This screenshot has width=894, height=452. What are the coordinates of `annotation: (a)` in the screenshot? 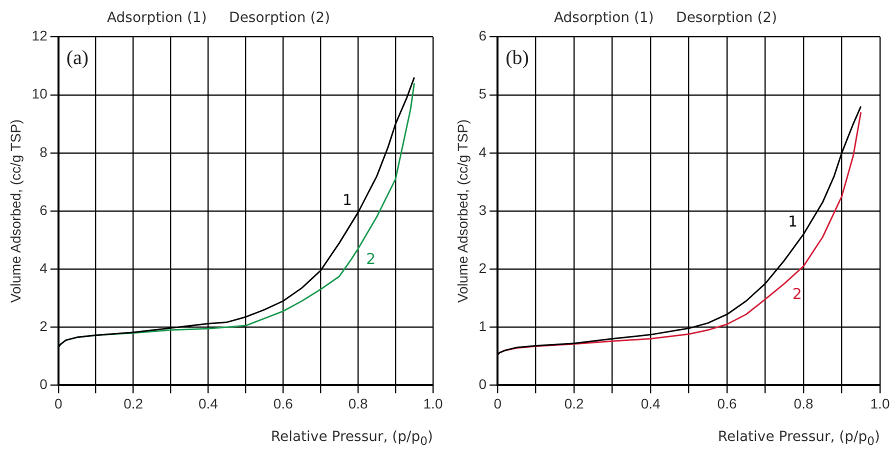 It's located at (77, 58).